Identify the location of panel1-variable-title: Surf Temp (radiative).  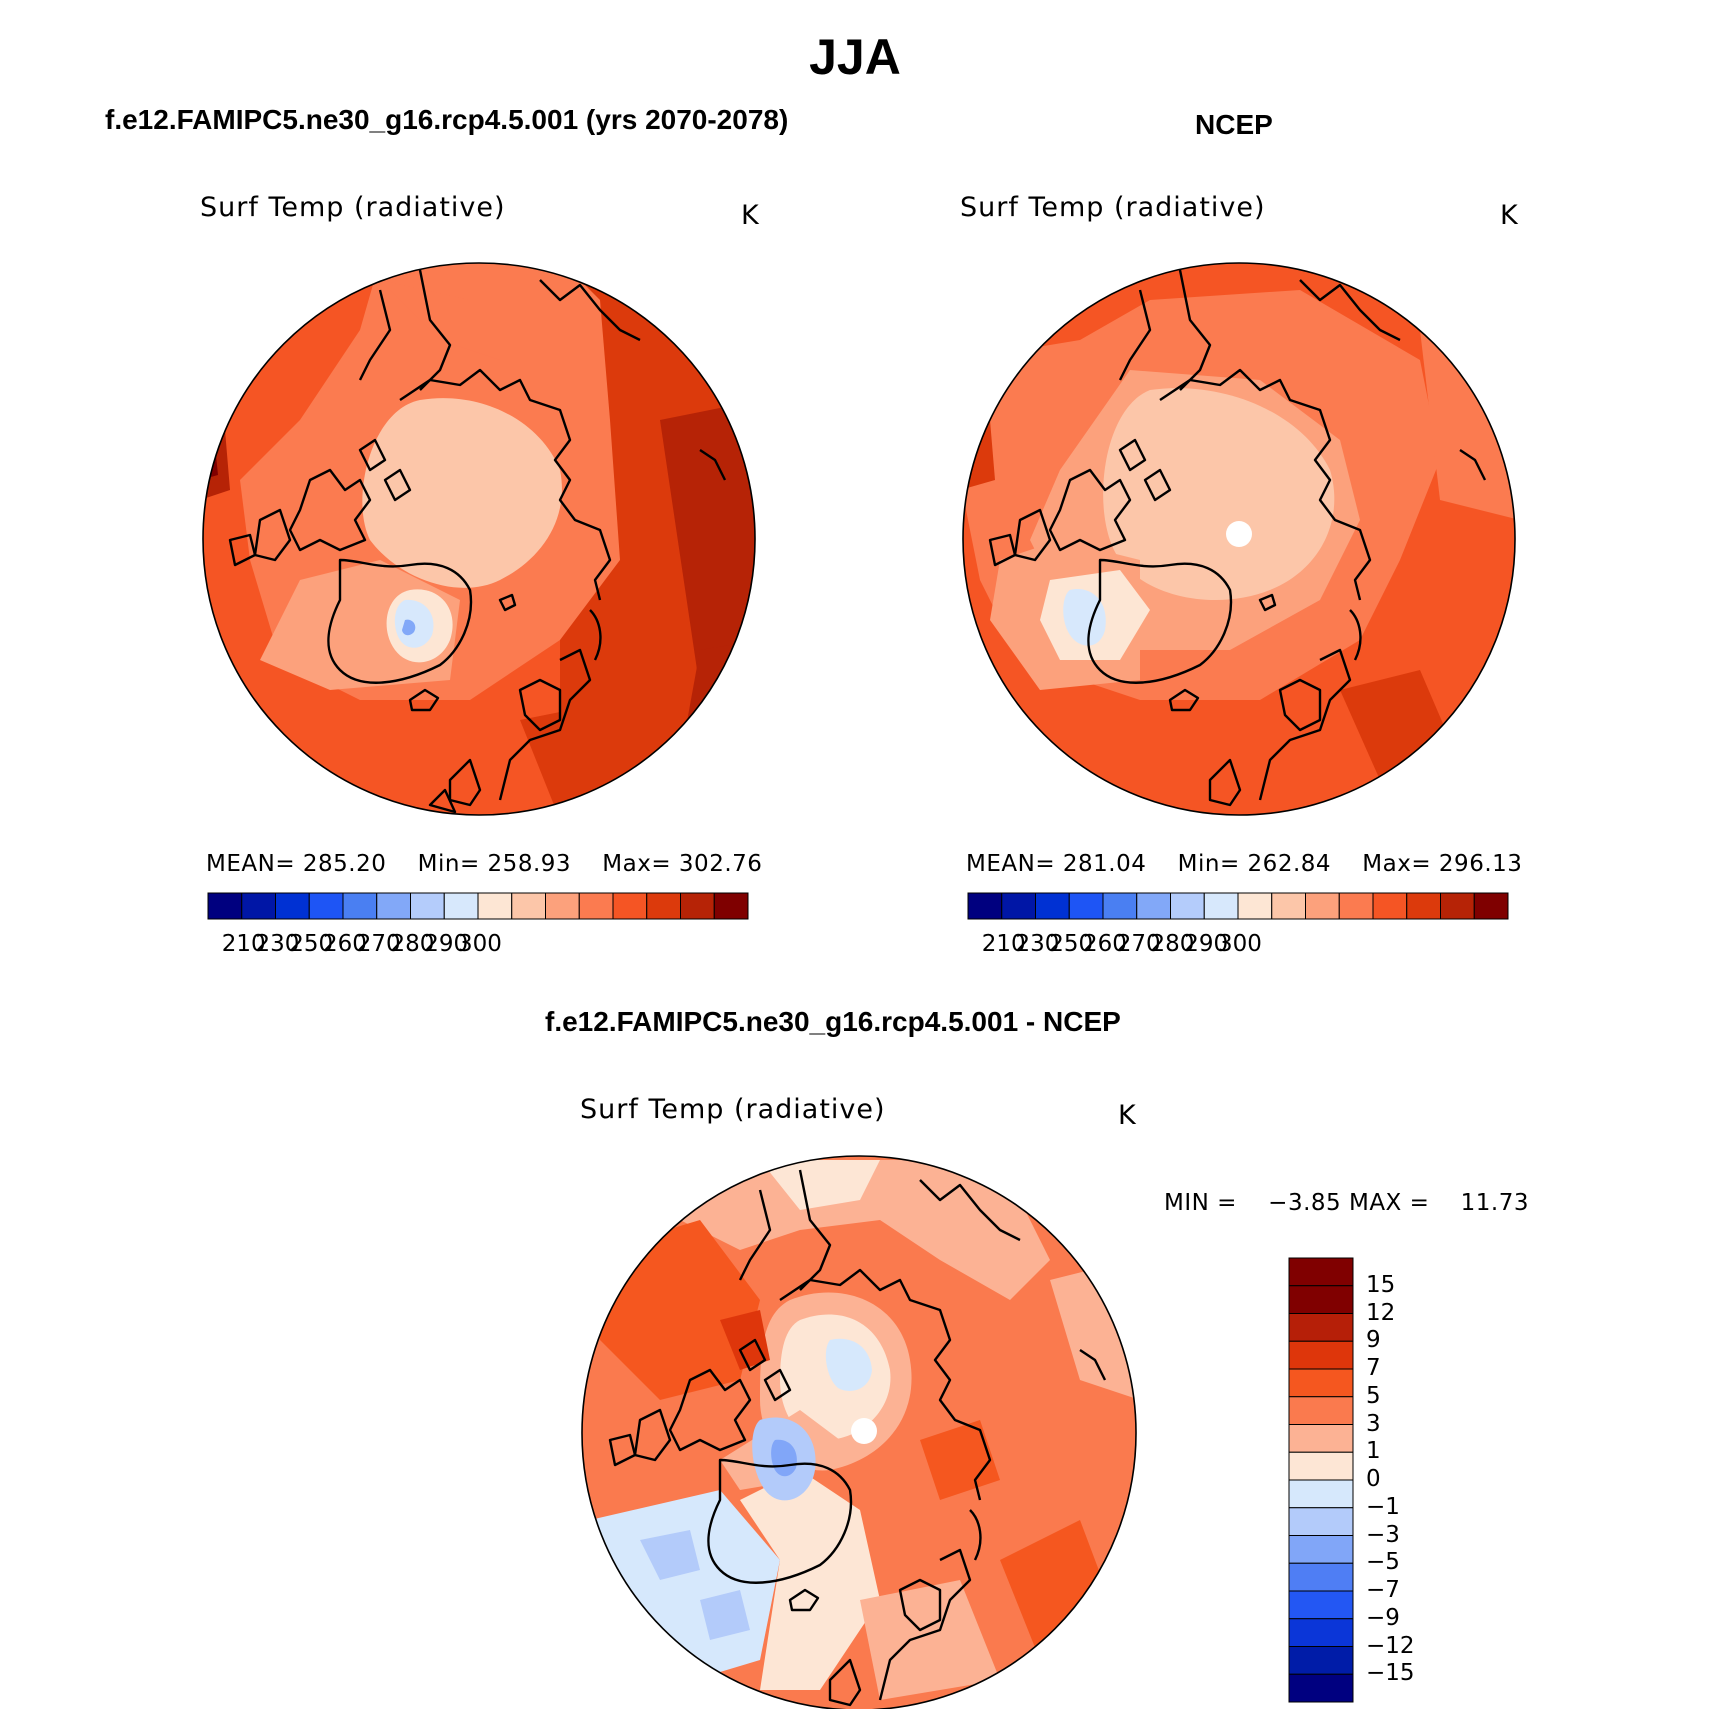
(353, 207).